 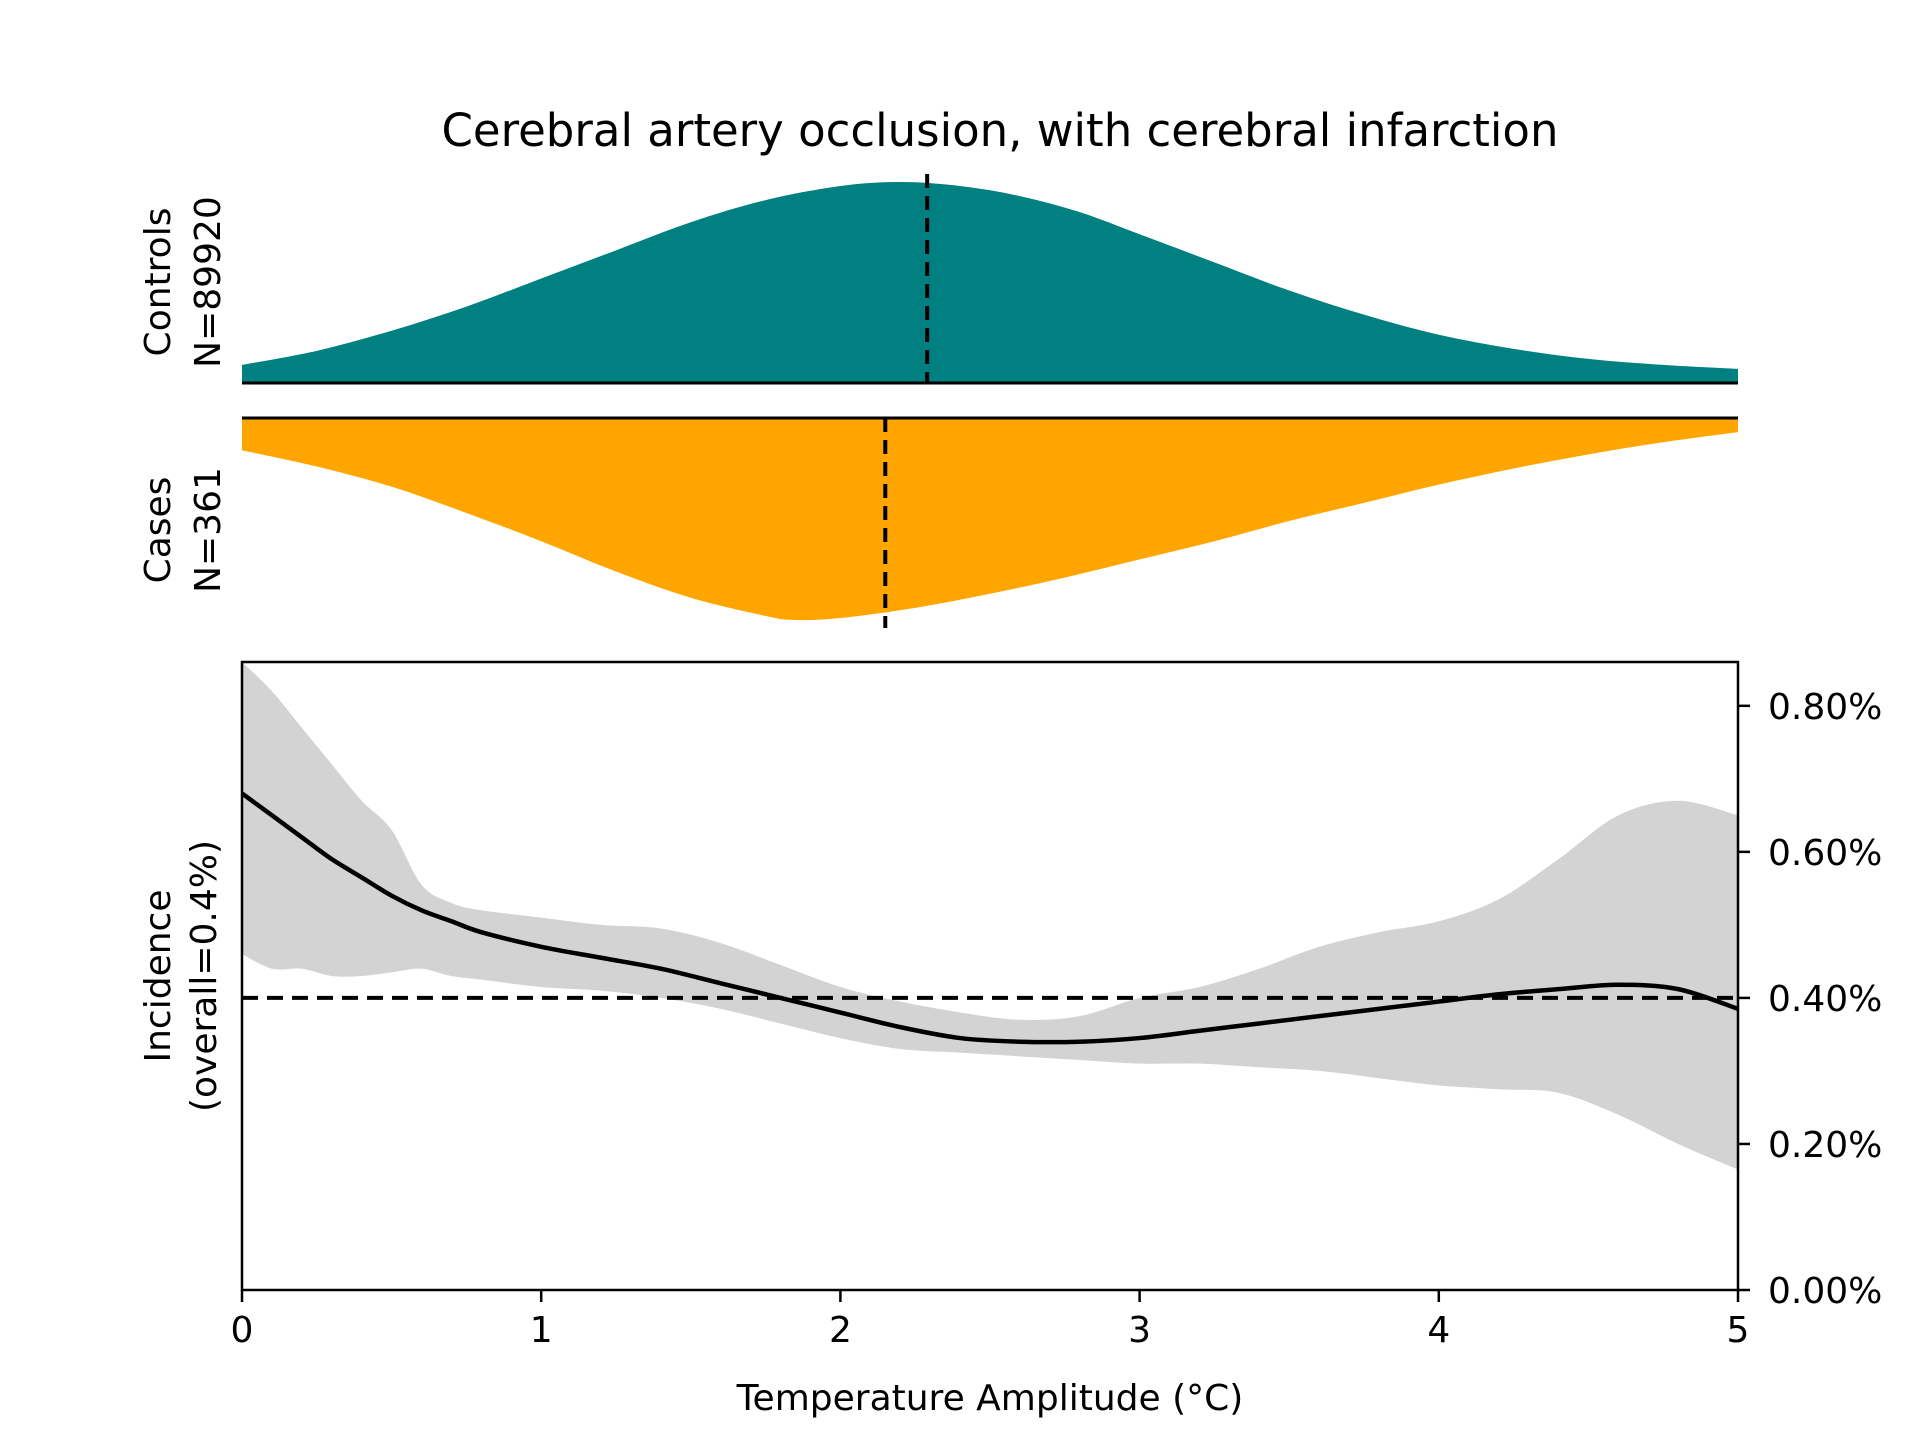 I want to click on y-axis-label-line1: Incidence, so click(x=158, y=976).